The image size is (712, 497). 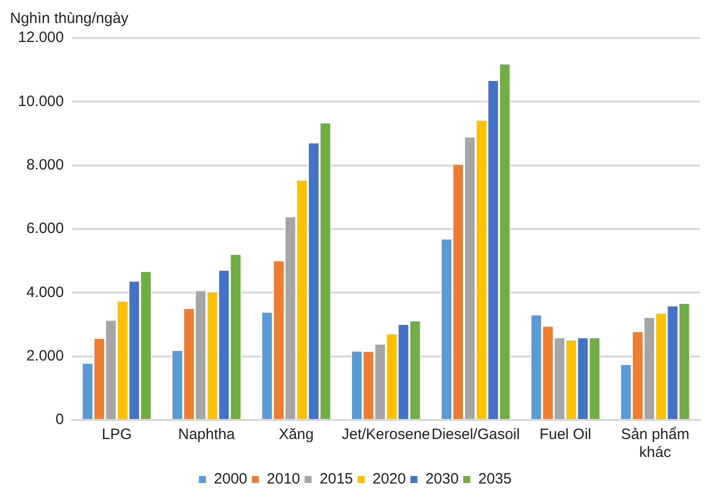 I want to click on y-tick-label: 8.000, so click(x=45, y=165).